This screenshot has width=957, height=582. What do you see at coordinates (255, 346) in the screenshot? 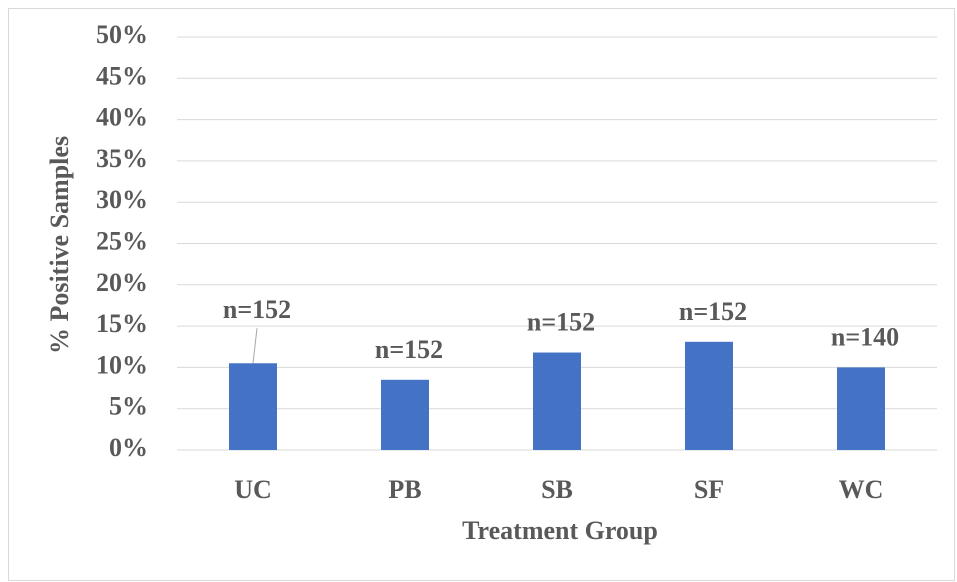
I see `leader-line` at bounding box center [255, 346].